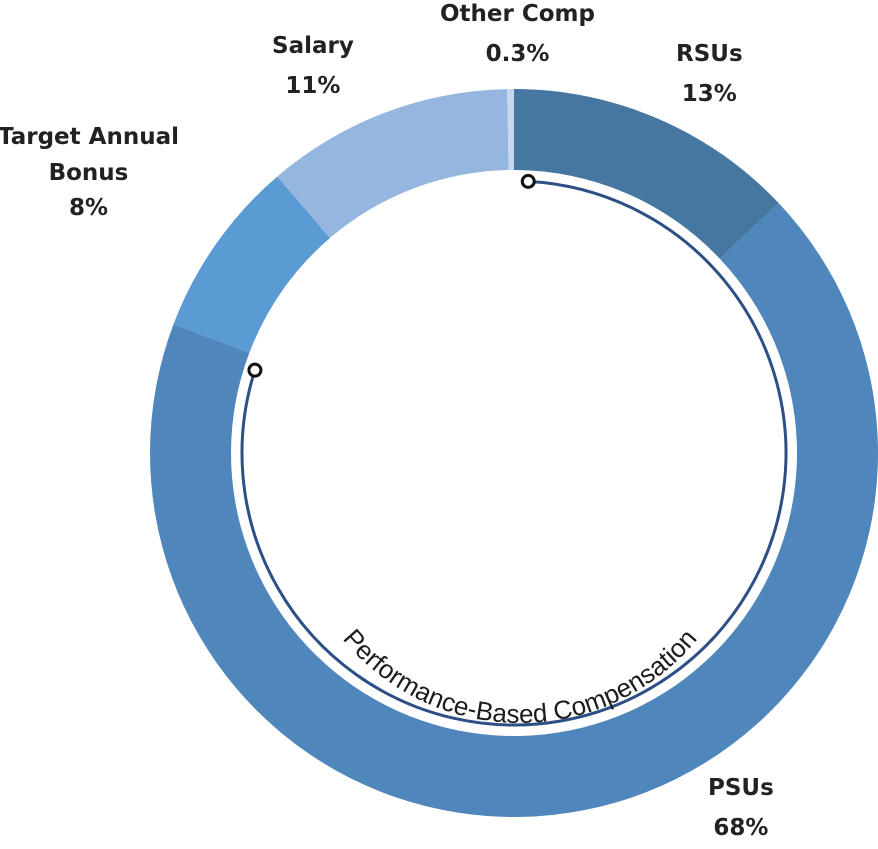  I want to click on slice-salary, so click(393, 163).